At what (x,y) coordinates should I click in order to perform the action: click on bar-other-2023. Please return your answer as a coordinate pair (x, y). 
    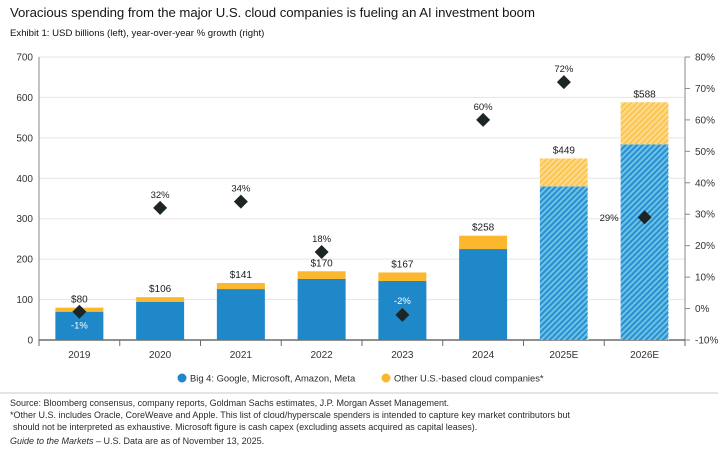
    Looking at the image, I should click on (402, 276).